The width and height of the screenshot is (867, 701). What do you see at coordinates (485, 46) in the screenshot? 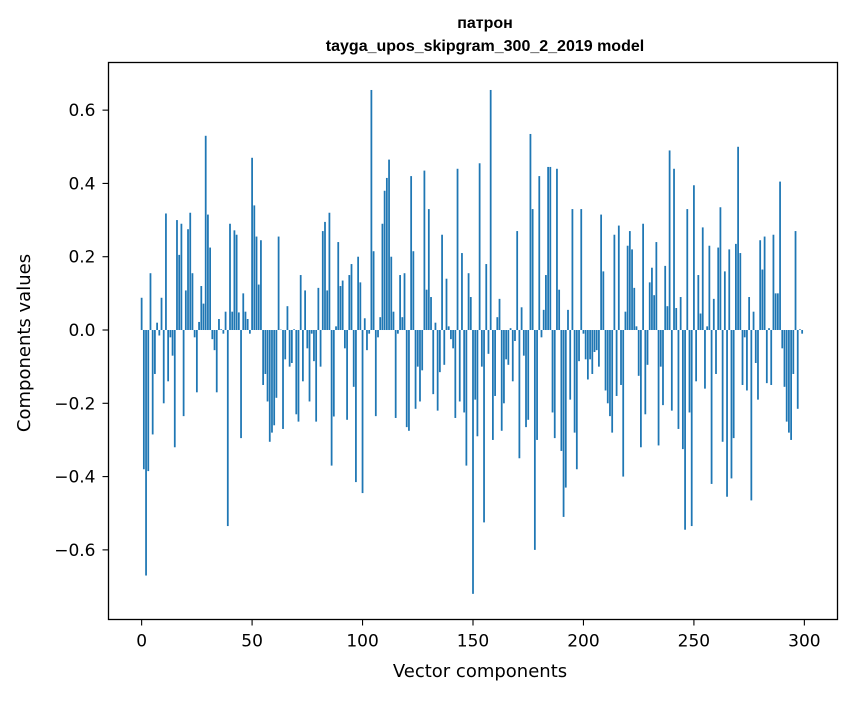
I see `chart-subtitle: tayga_upos_skipgram_300_2_2019 model` at bounding box center [485, 46].